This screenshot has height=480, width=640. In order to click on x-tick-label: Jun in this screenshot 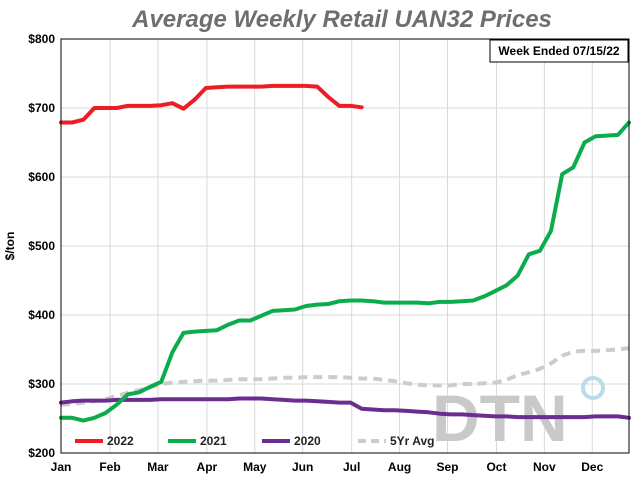, I will do `click(302, 467)`.